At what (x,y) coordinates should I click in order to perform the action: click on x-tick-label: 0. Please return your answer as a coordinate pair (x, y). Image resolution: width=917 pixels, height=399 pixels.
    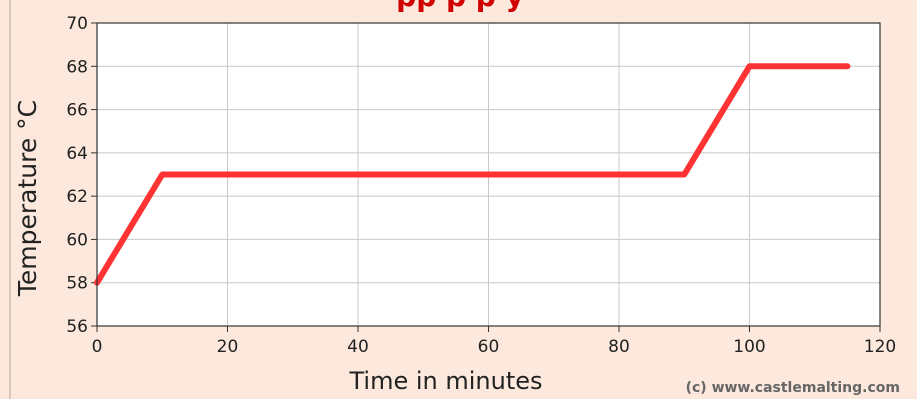
    Looking at the image, I should click on (97, 347).